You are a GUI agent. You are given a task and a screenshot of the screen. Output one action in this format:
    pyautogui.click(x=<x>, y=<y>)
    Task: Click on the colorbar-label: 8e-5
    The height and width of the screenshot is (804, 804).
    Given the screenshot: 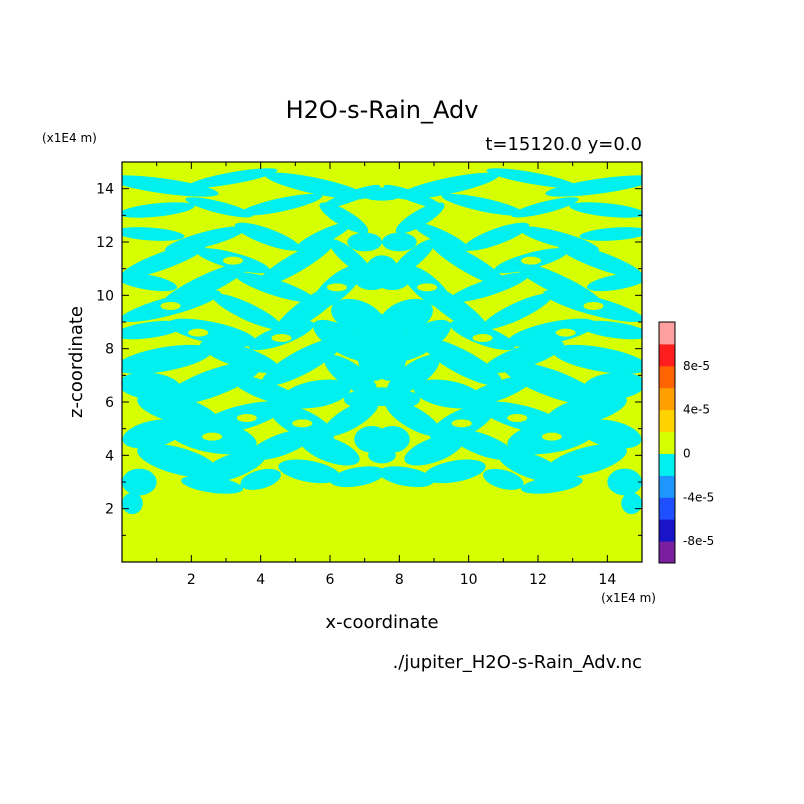 What is the action you would take?
    pyautogui.click(x=696, y=366)
    